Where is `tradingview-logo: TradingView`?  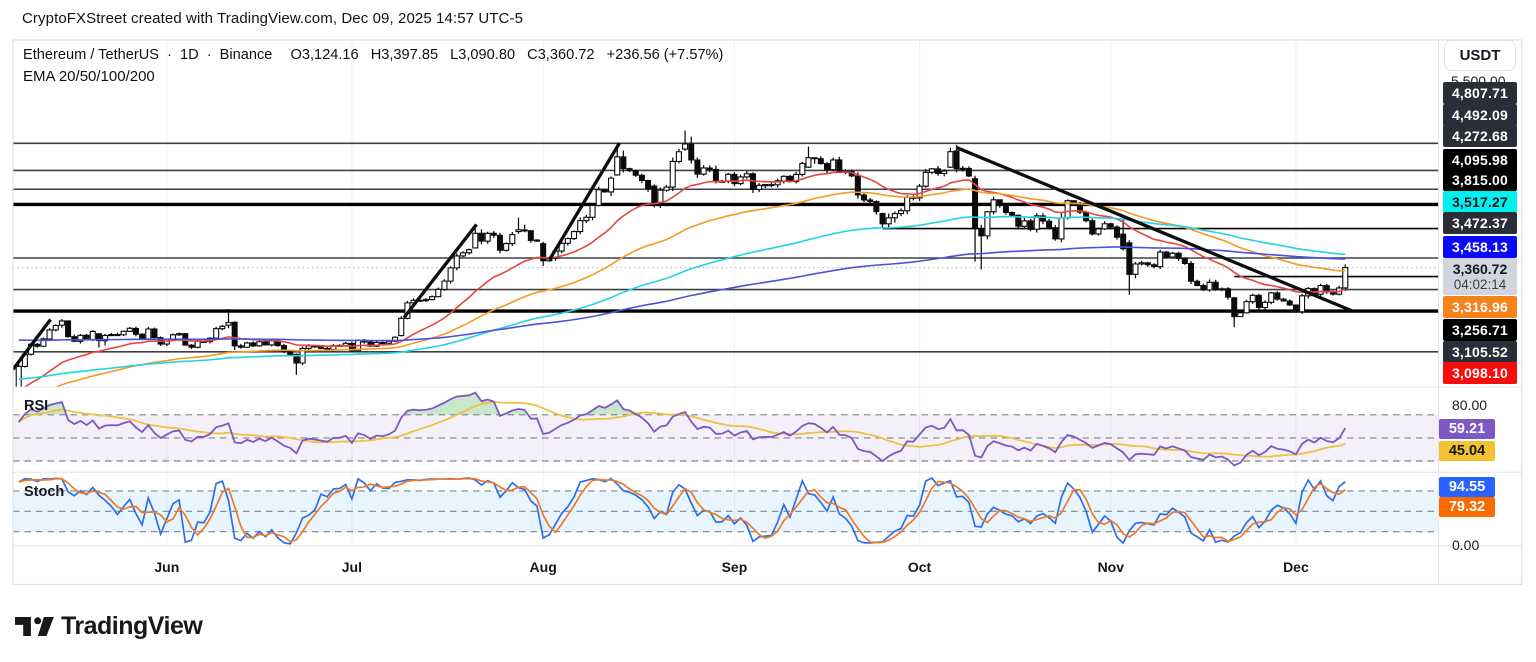 tradingview-logo: TradingView is located at coordinates (109, 626).